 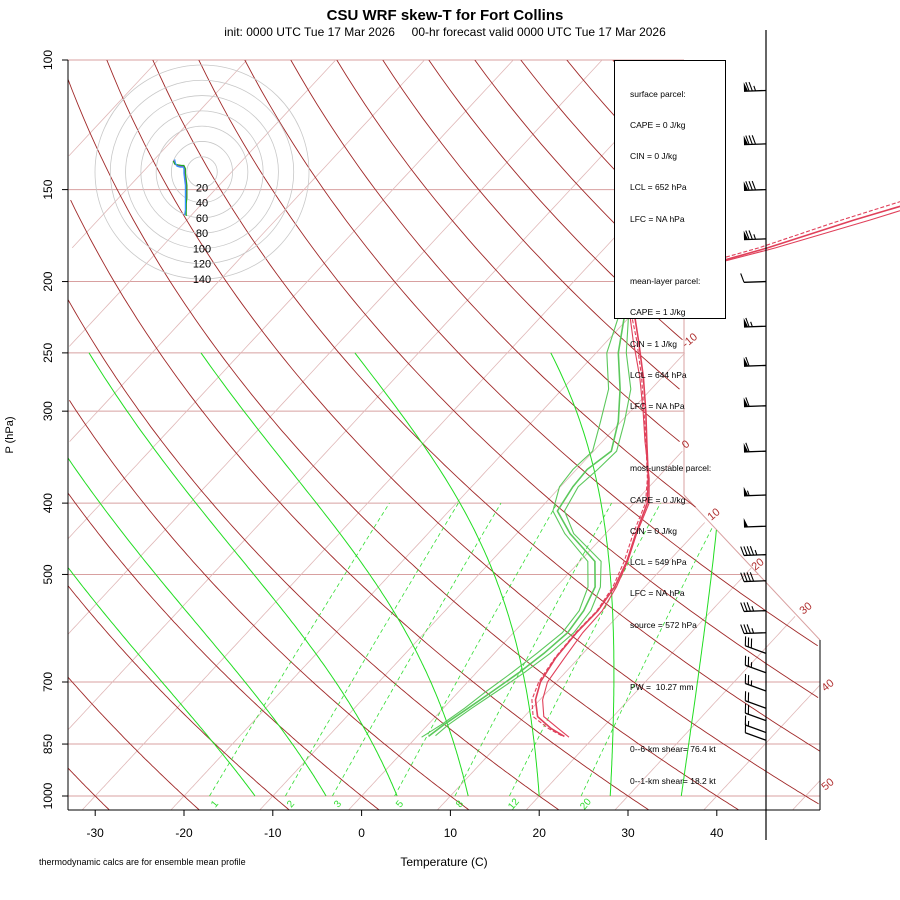 What do you see at coordinates (202, 188) in the screenshot?
I see `hodograph-ring-label: 20` at bounding box center [202, 188].